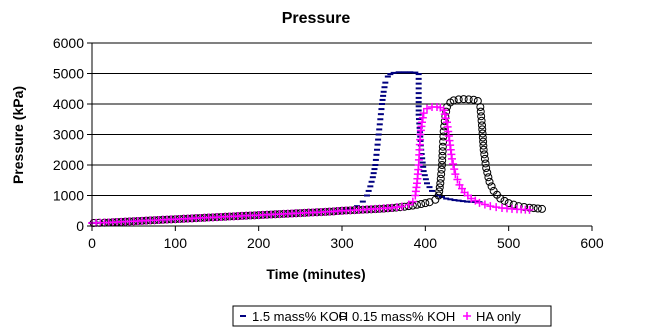  What do you see at coordinates (68, 196) in the screenshot?
I see `y-tick-label: 1000` at bounding box center [68, 196].